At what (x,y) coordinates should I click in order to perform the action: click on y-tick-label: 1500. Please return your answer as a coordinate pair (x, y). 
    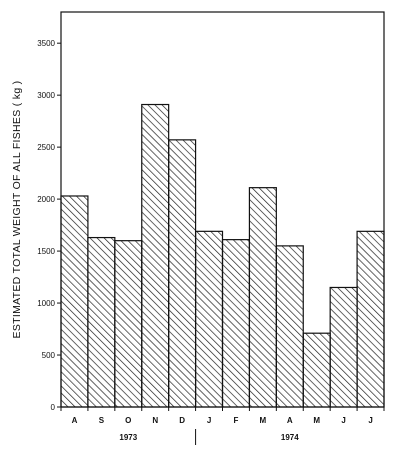
    Looking at the image, I should click on (46, 251).